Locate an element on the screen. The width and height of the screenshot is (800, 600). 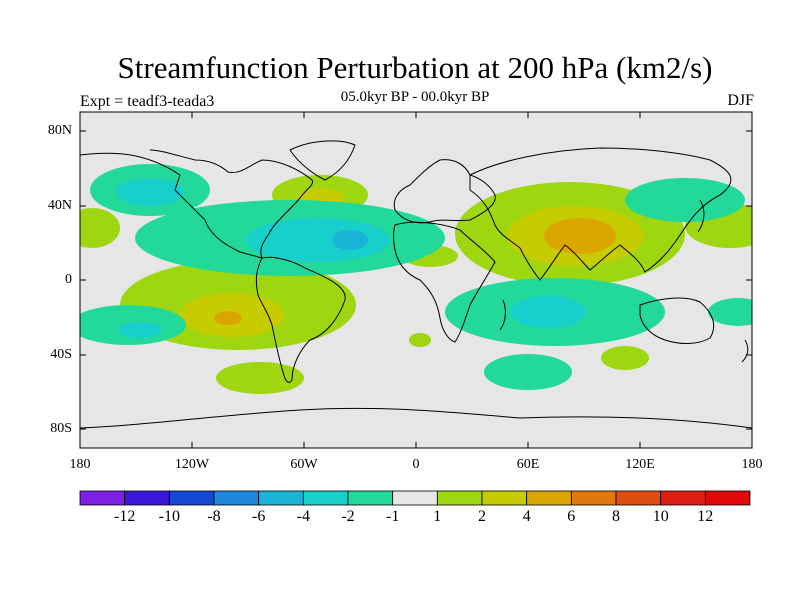
lat-label-0: 0 is located at coordinates (68, 279).